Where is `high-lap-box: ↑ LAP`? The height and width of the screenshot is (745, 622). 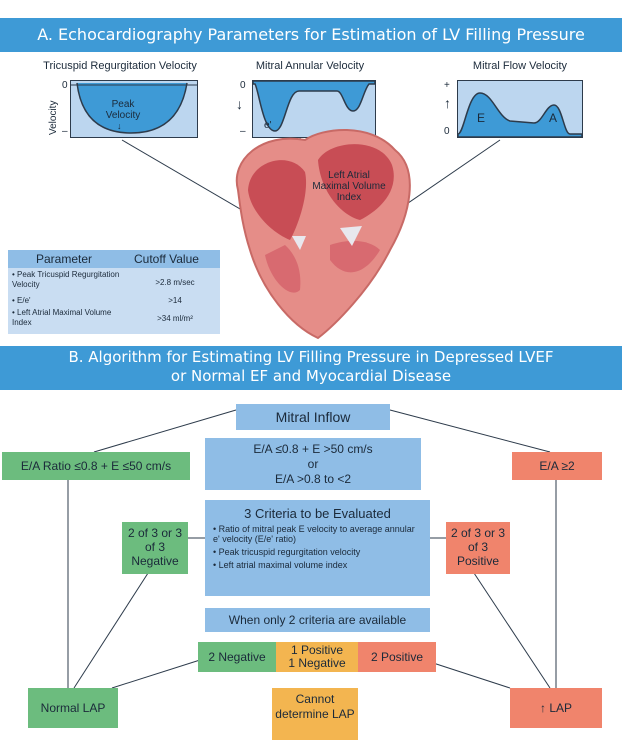 high-lap-box: ↑ LAP is located at coordinates (556, 708).